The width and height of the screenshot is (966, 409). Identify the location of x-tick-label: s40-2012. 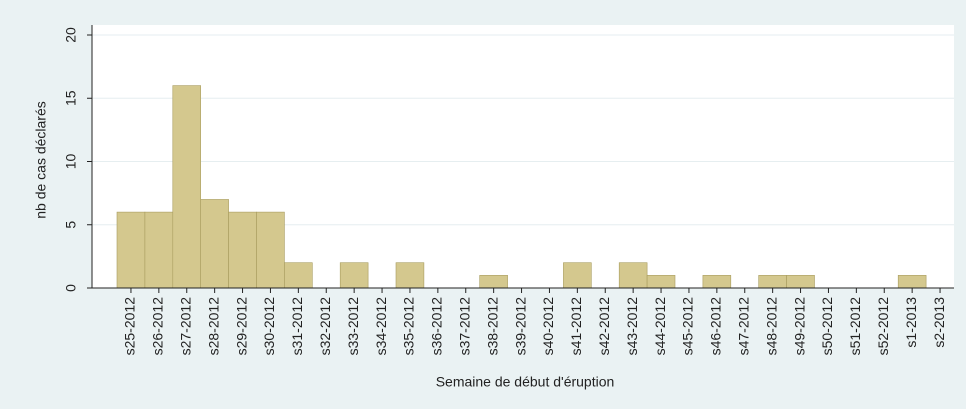
(548, 326).